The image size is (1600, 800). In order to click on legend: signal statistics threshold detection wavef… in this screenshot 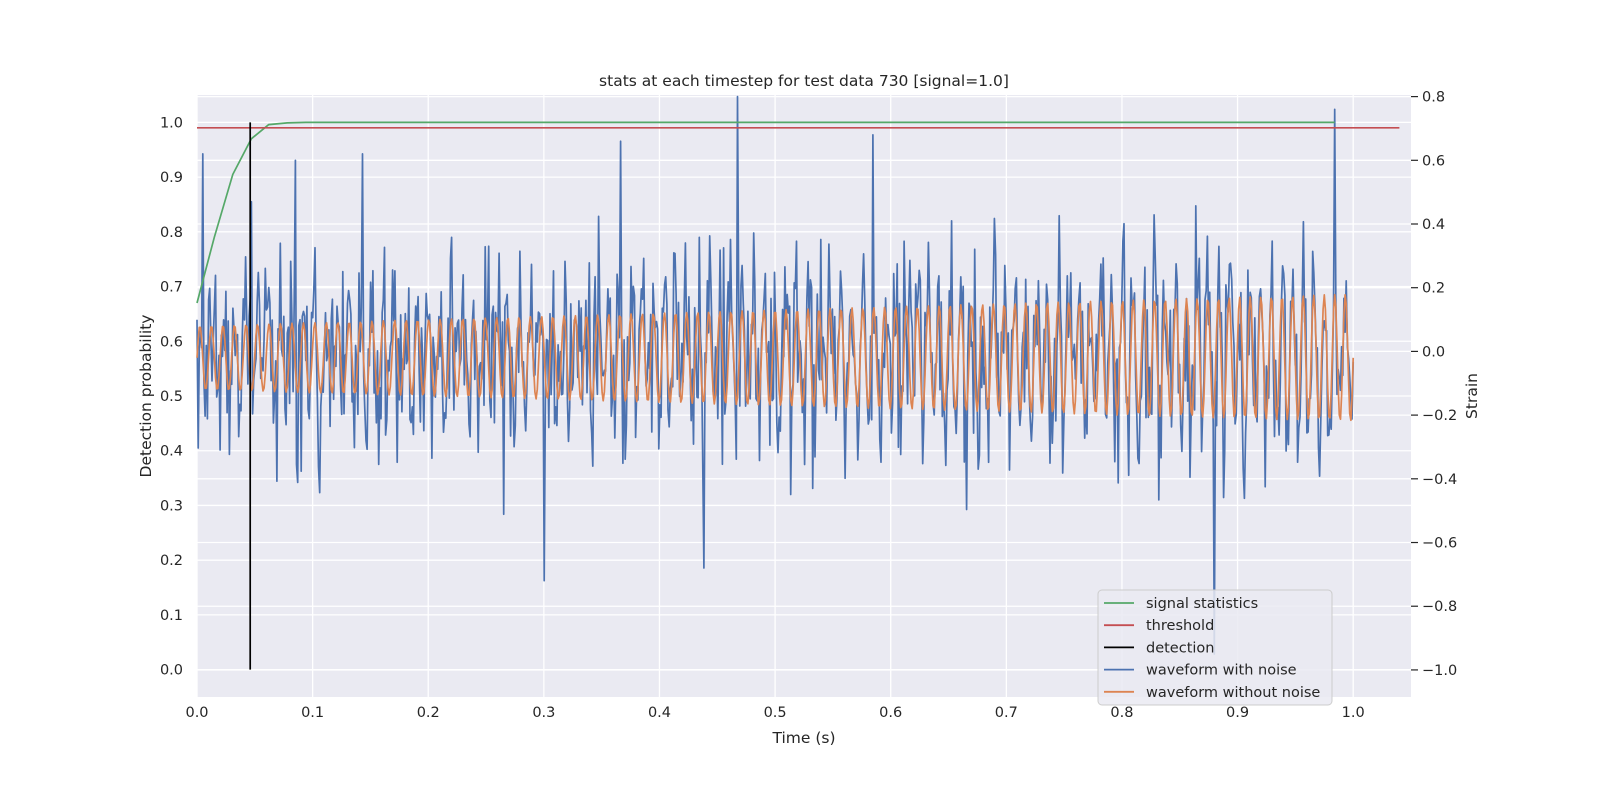, I will do `click(1215, 647)`.